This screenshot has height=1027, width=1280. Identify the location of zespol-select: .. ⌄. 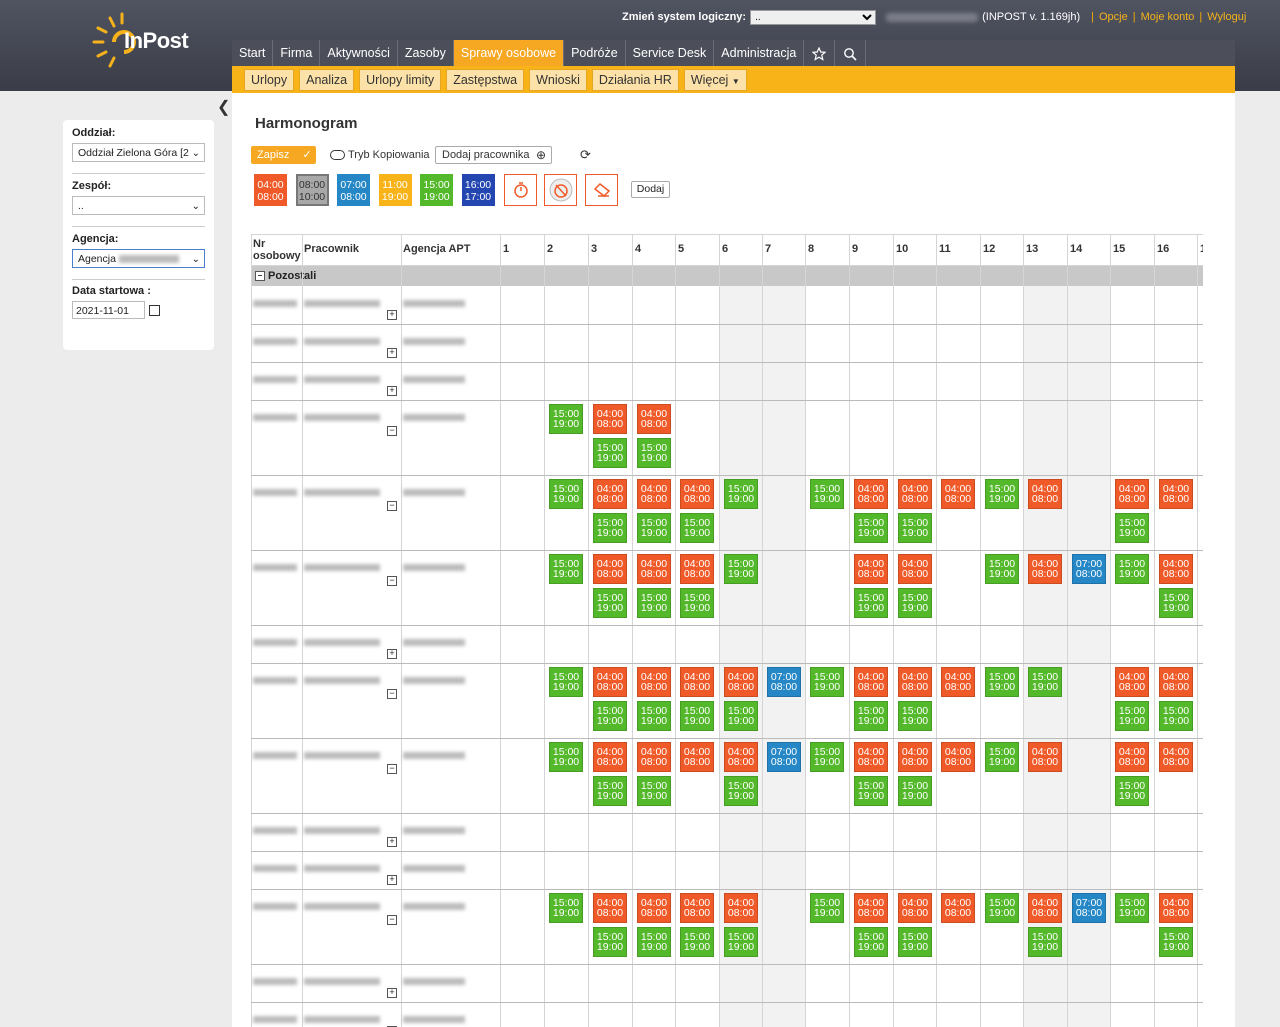
(138, 205).